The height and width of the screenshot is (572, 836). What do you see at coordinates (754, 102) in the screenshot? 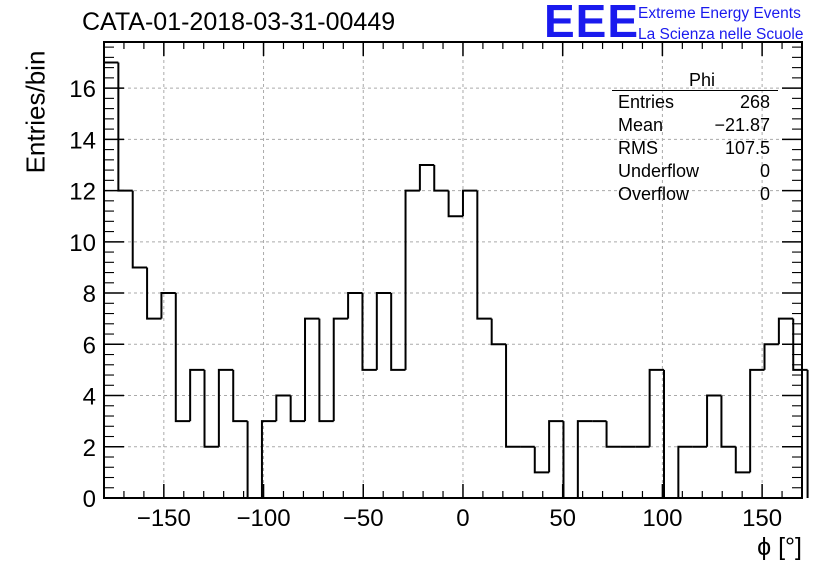
I see `stats-value: 268` at bounding box center [754, 102].